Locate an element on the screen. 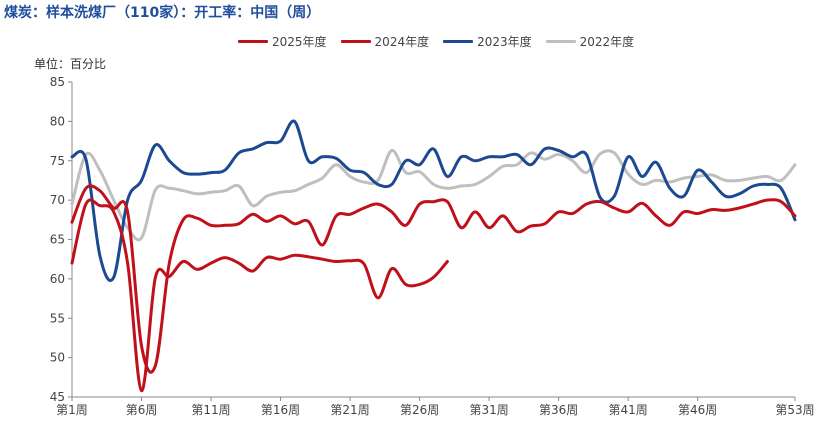 This screenshot has height=421, width=829. x-tick-label: 第21周 is located at coordinates (349, 410).